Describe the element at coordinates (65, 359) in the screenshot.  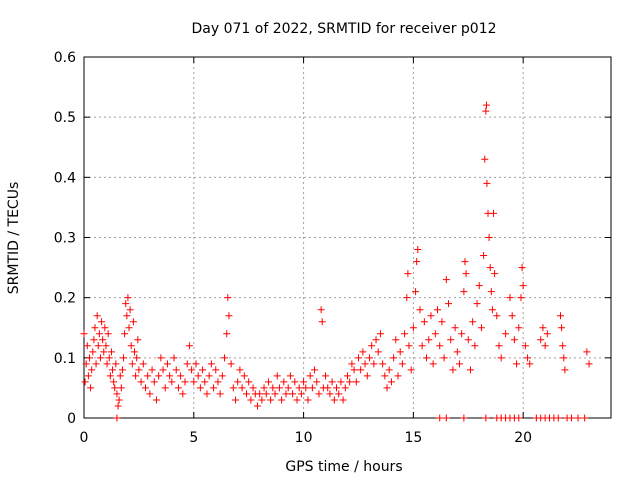
I see `y-tick-label: 0.1` at that location.